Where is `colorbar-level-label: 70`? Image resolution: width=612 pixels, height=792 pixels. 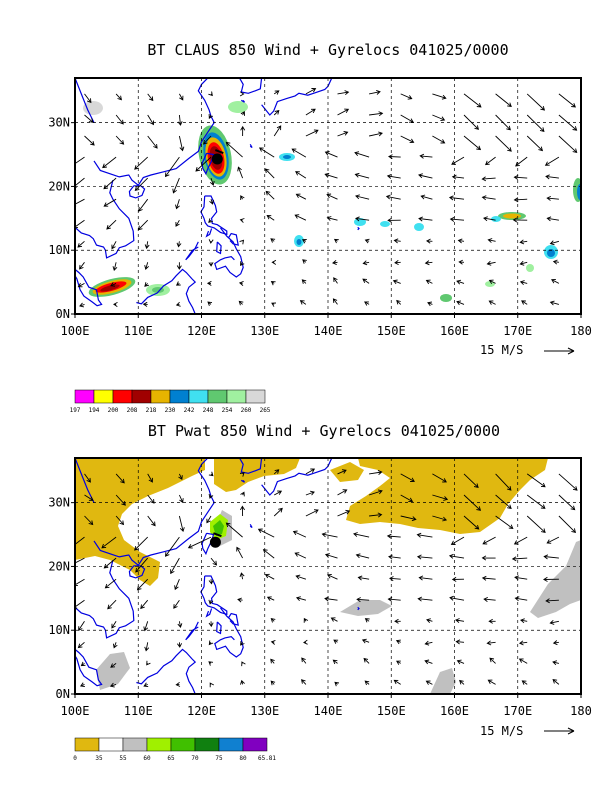 colorbar-level-label: 70 is located at coordinates (195, 758).